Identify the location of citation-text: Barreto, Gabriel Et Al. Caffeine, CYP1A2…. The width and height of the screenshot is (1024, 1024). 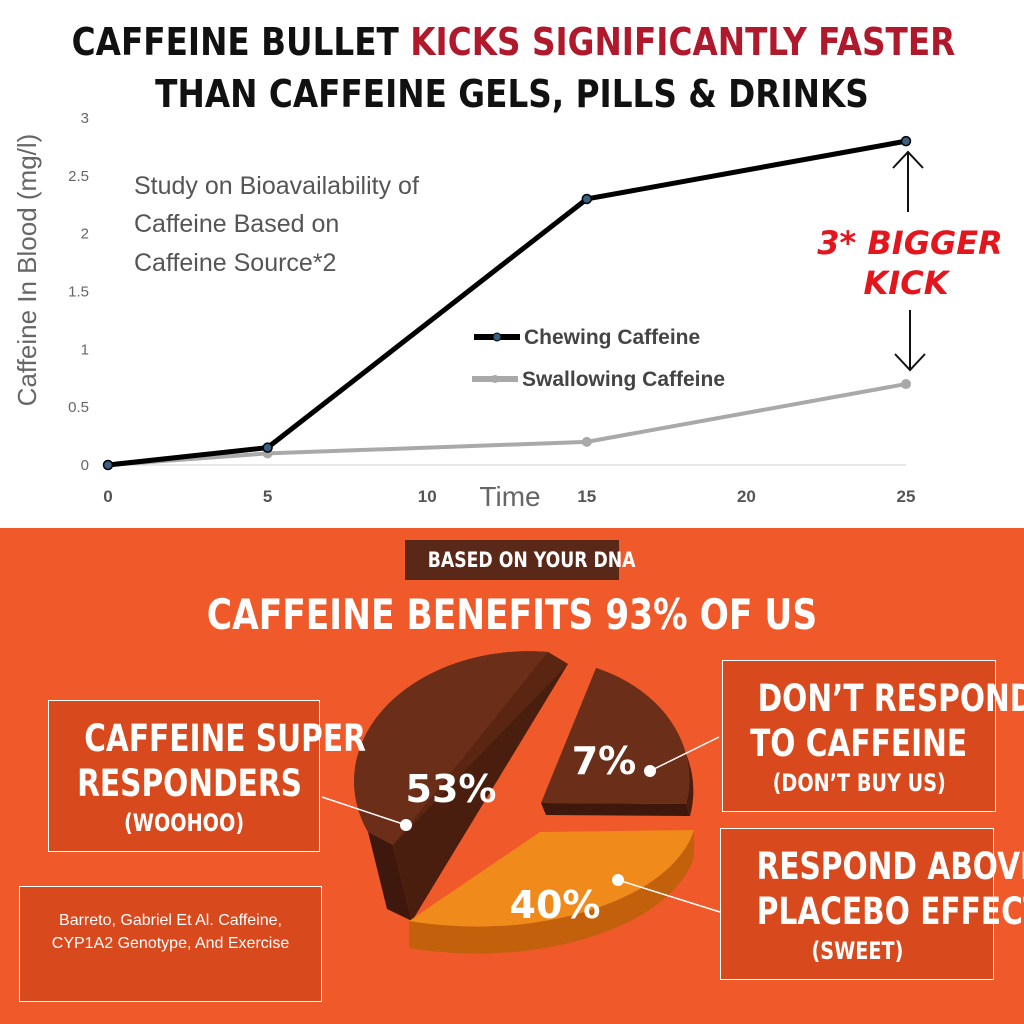
(170, 932).